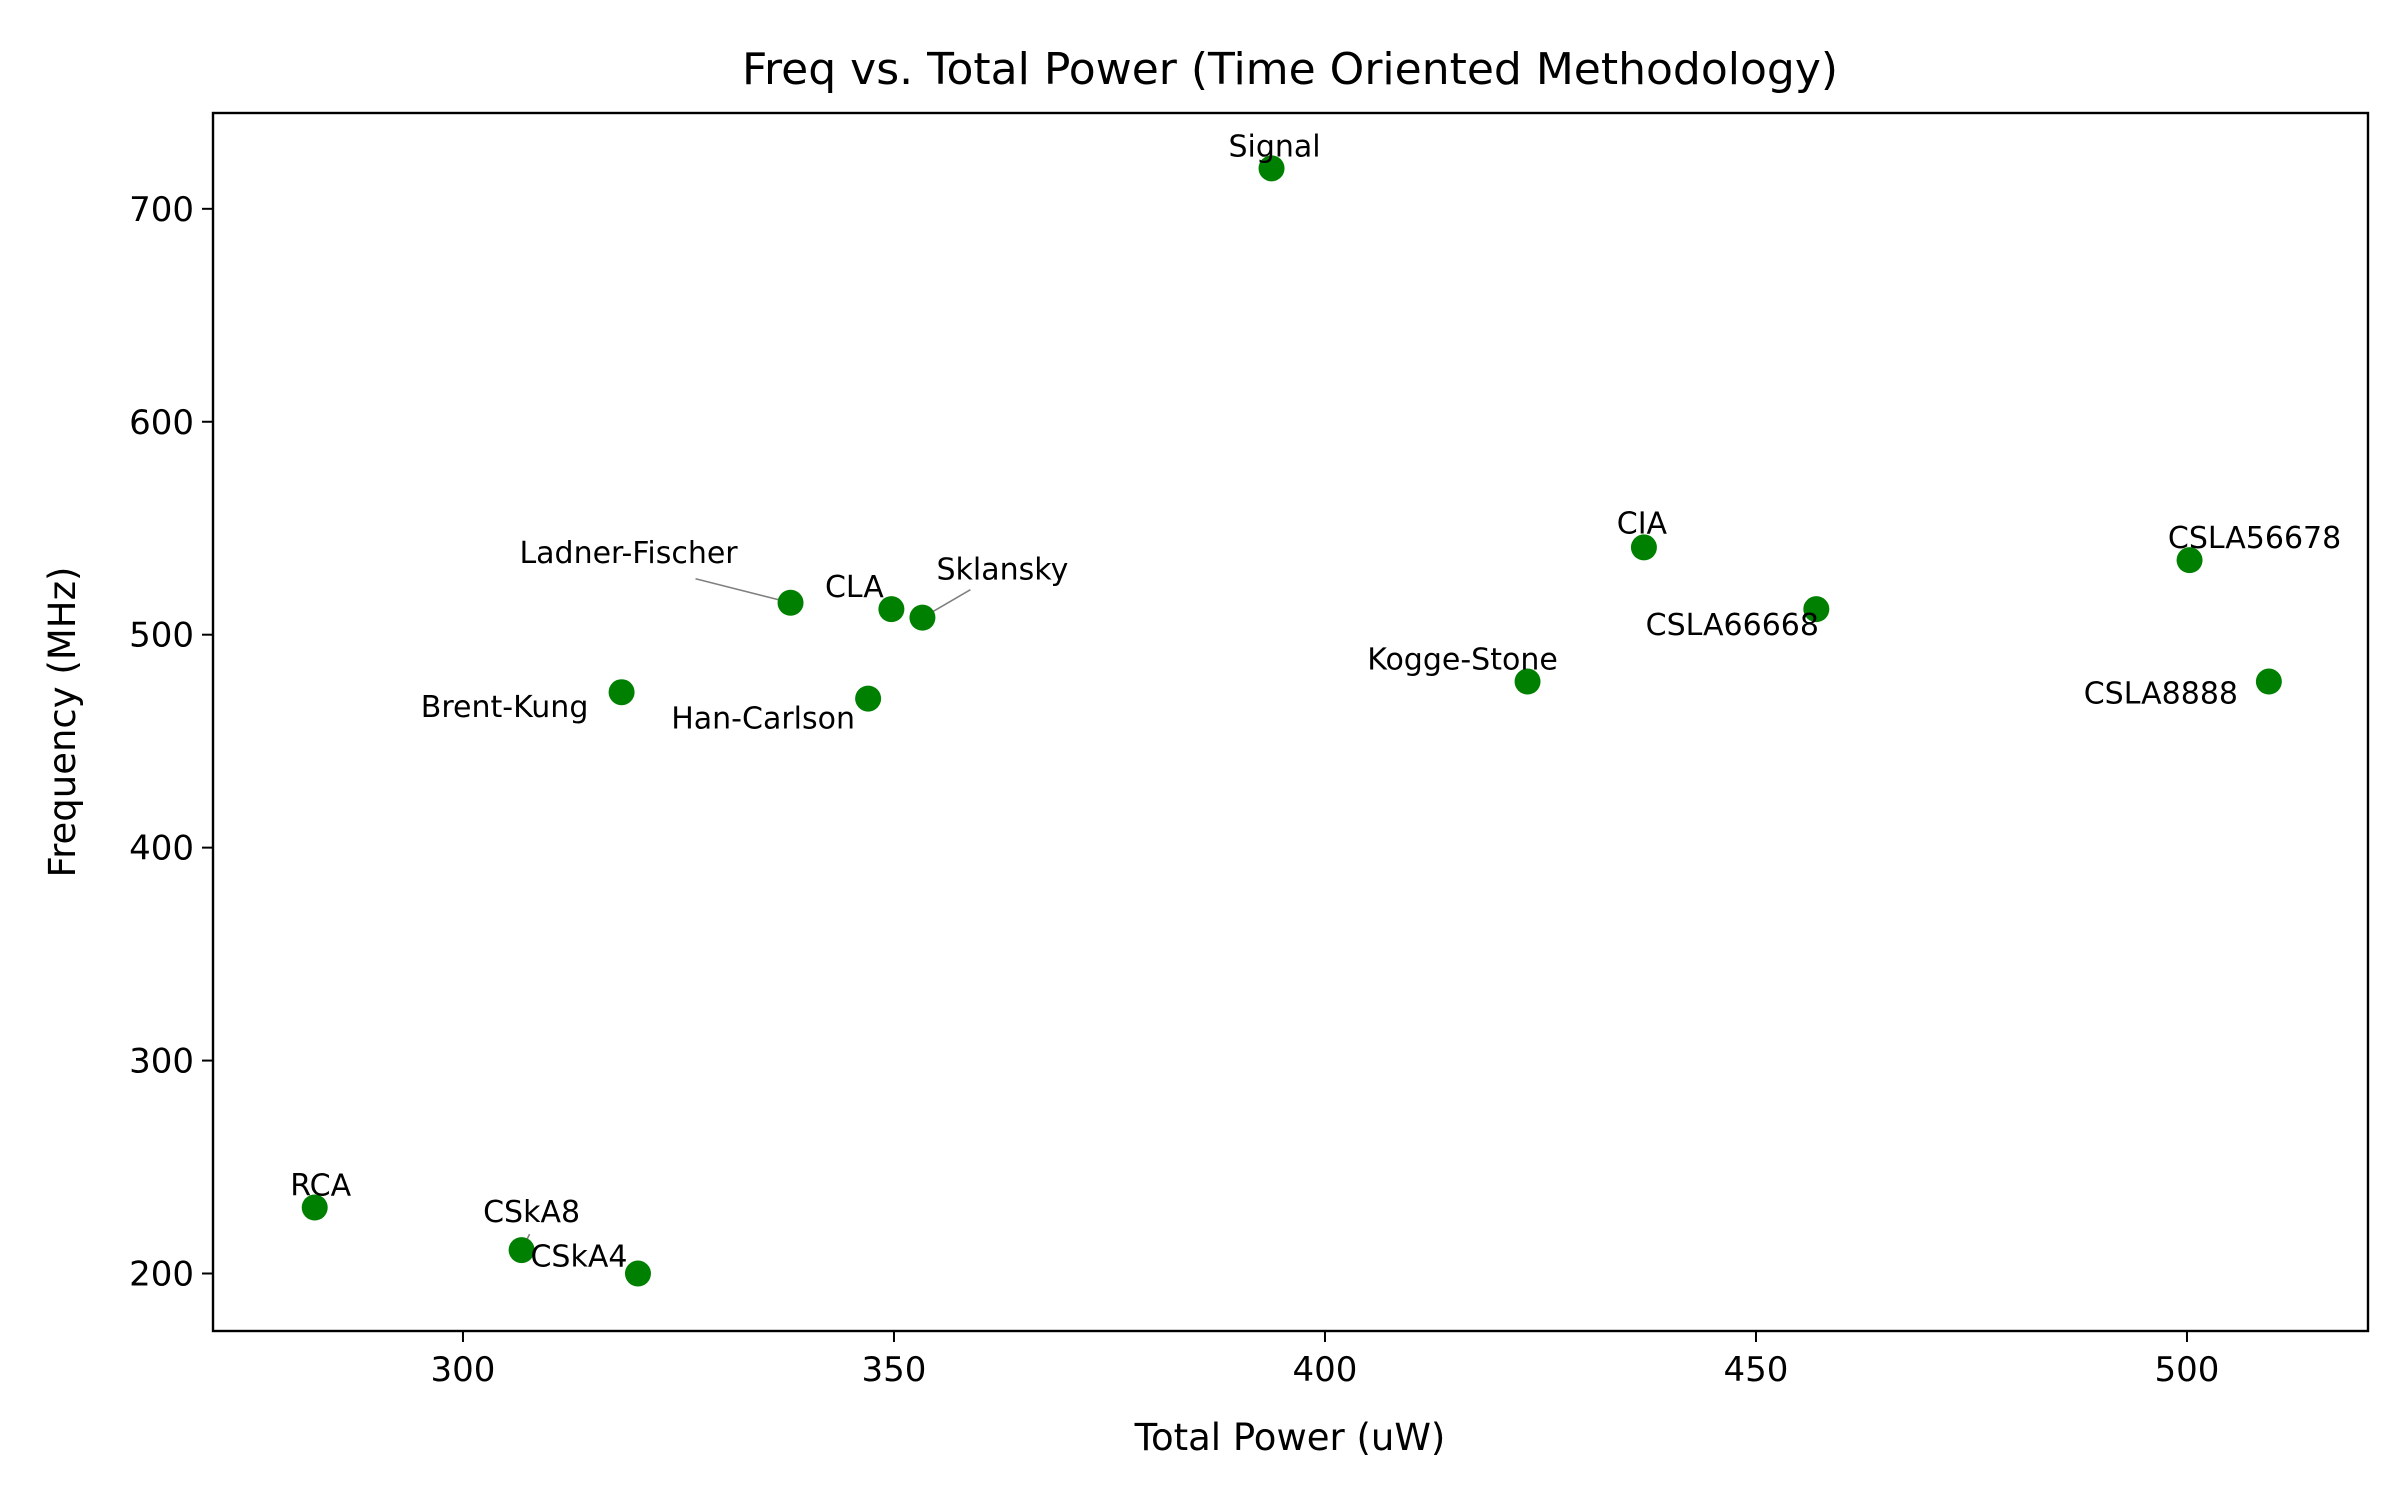  I want to click on data-point-cska4, so click(637, 1273).